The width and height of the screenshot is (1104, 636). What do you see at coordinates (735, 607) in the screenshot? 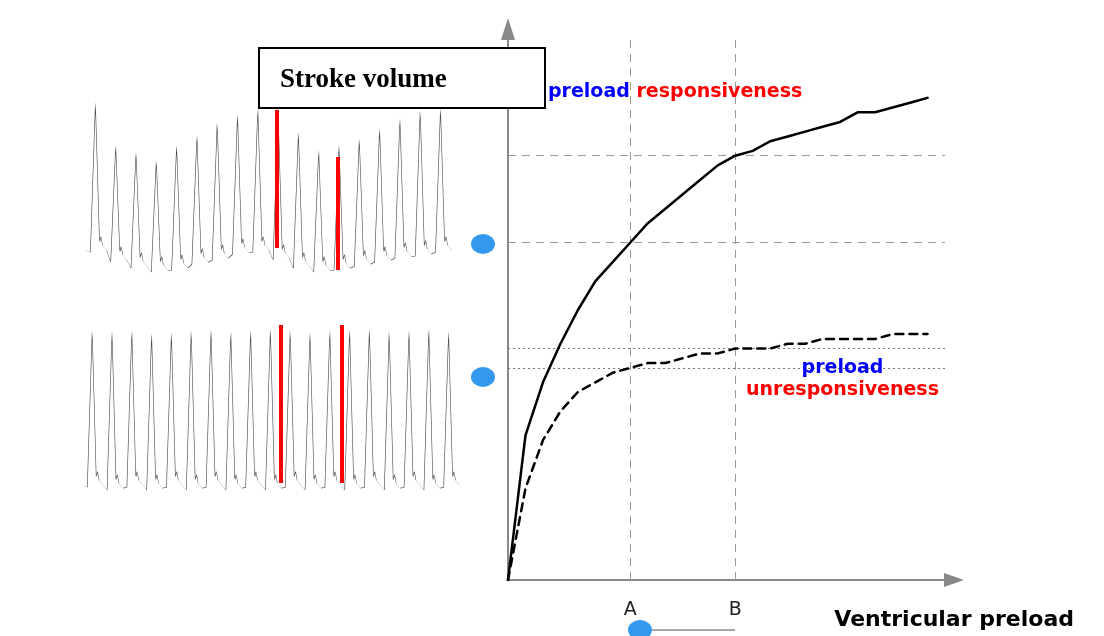
I see `x-tick-label: B` at bounding box center [735, 607].